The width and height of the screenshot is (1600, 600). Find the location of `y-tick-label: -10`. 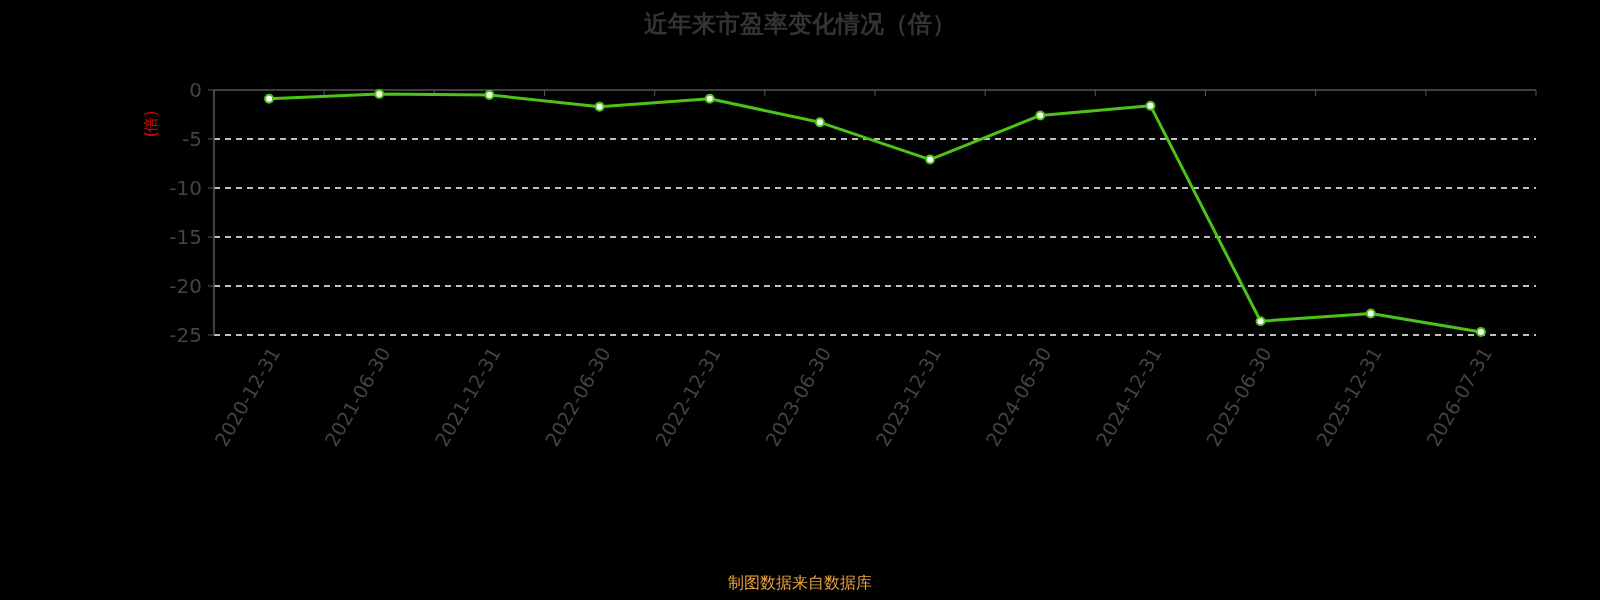

y-tick-label: -10 is located at coordinates (185, 188).